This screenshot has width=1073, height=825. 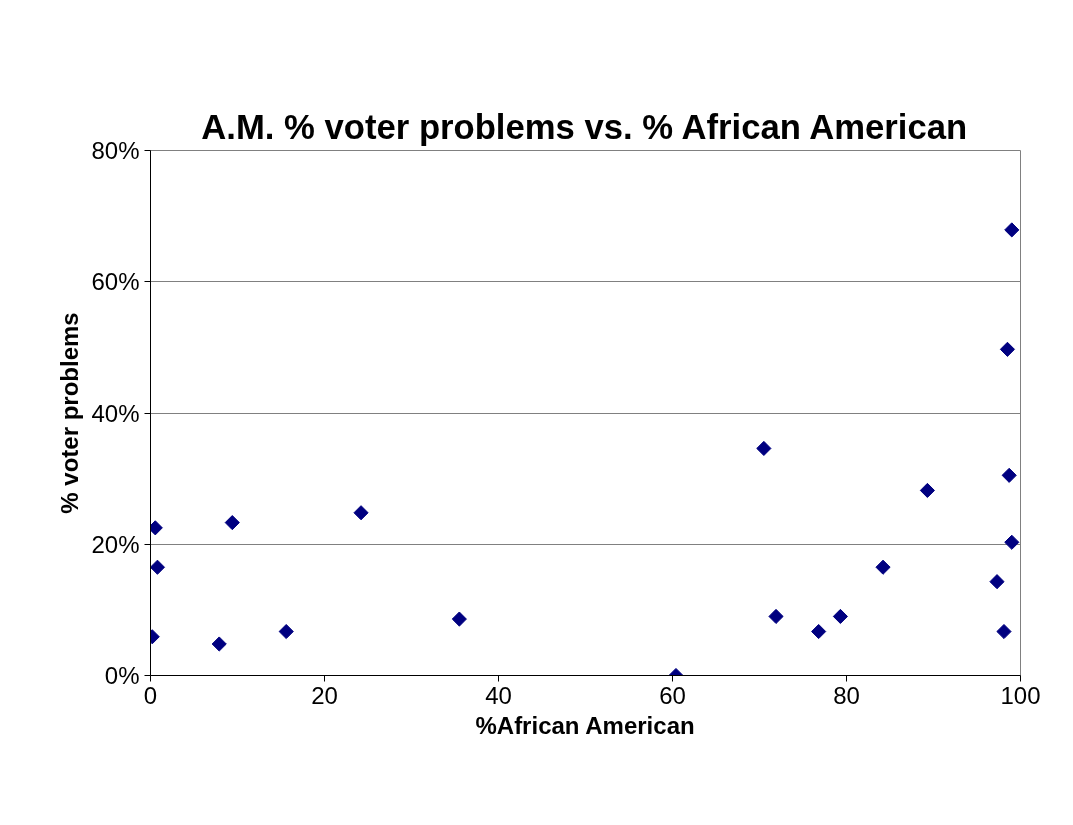 I want to click on y-tick-label: 80%, so click(x=115, y=150).